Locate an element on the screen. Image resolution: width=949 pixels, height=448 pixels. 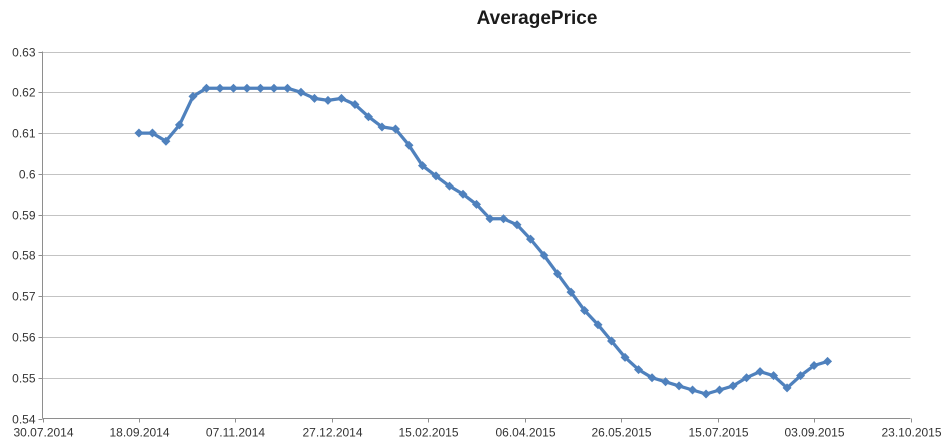
x-tick-label: 30.07.2014 is located at coordinates (43, 433).